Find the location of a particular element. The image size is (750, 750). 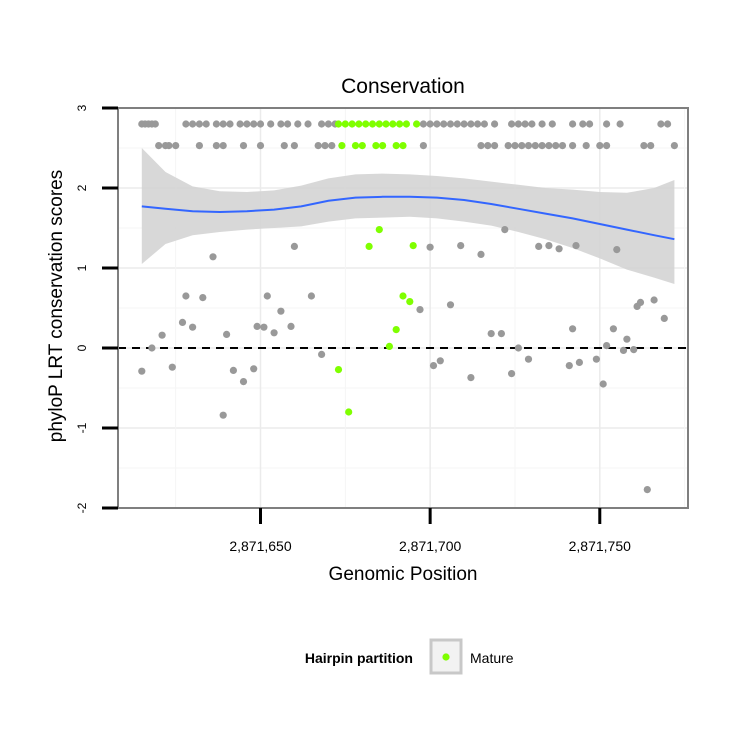

y-tick-label: 0 is located at coordinates (82, 347).